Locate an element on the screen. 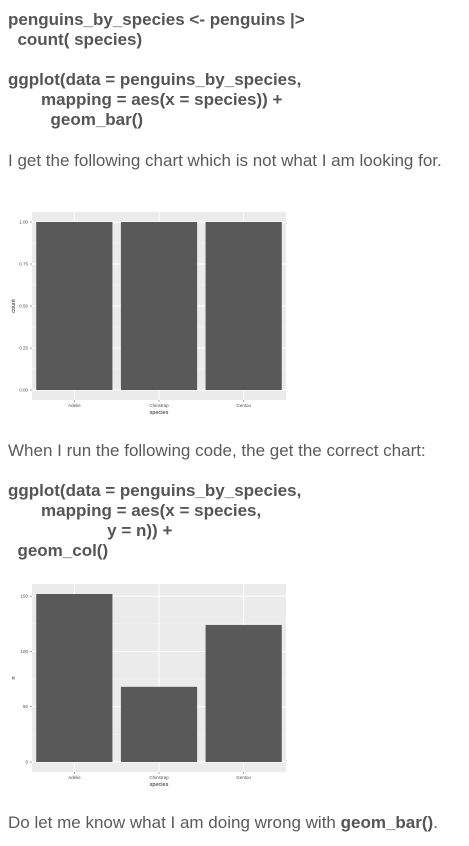  code-line is located at coordinates (156, 60).